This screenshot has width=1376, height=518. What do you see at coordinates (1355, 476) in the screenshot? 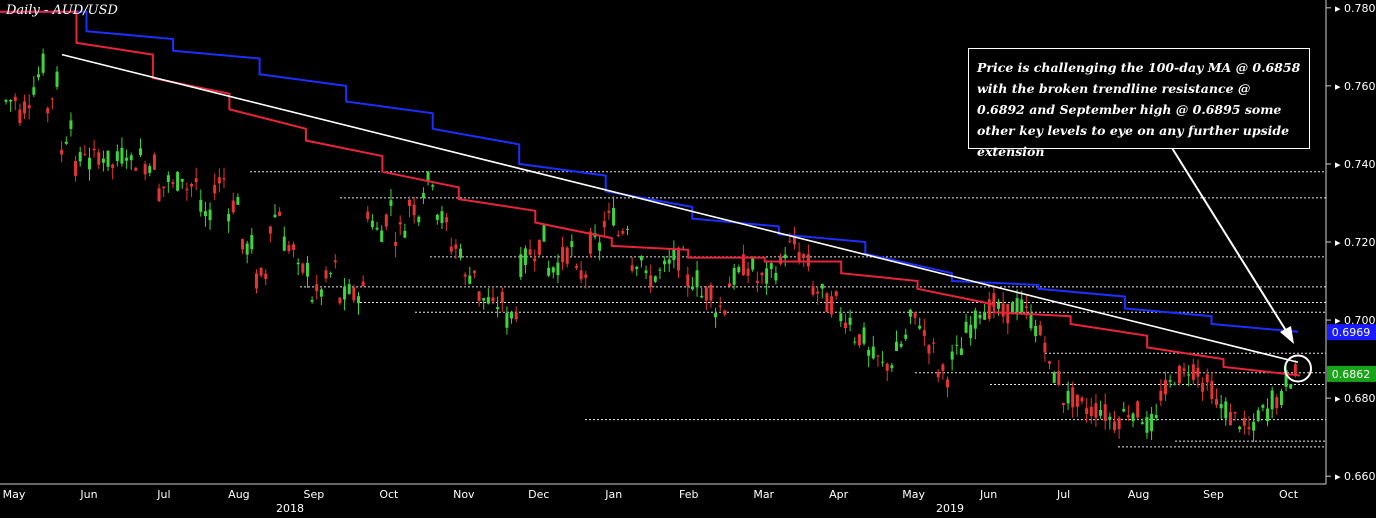
I see `y-tick-label: ▸ 0.6600` at bounding box center [1355, 476].